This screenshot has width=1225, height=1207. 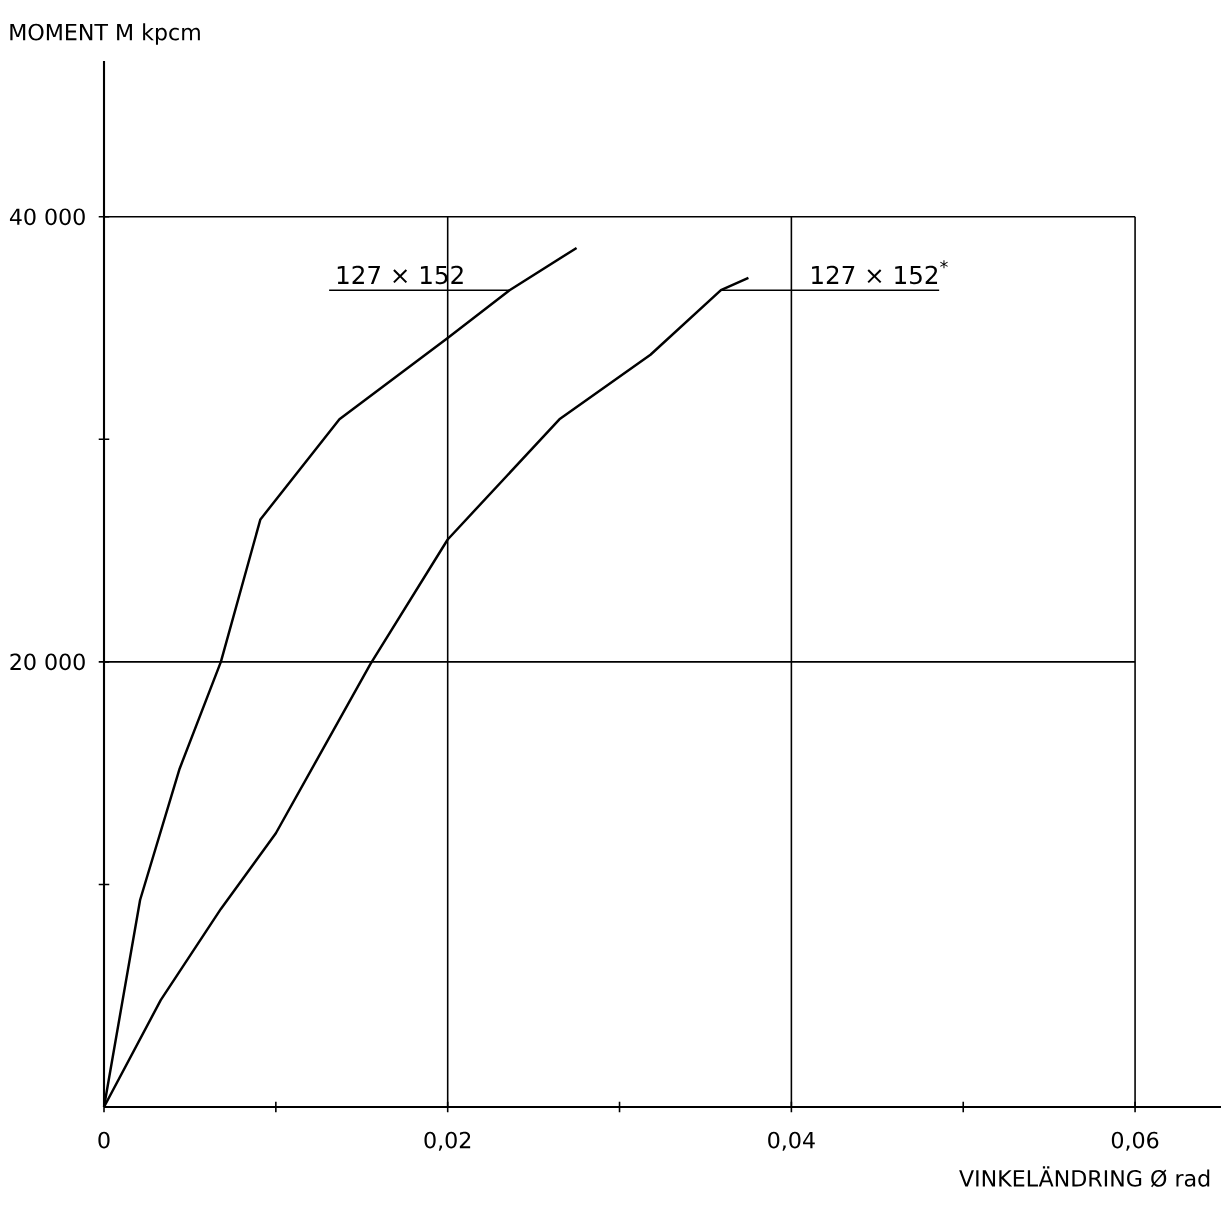 I want to click on x-tick-label: 0,02, so click(x=447, y=1141).